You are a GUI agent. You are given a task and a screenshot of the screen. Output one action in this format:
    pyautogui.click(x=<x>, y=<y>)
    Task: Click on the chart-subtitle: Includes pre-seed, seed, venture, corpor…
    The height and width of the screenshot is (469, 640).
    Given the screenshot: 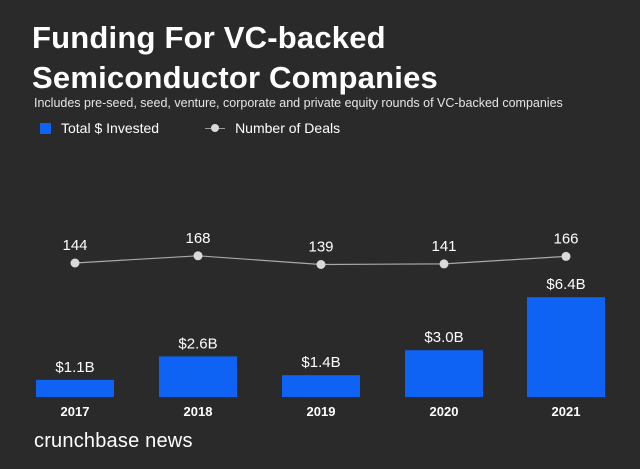 What is the action you would take?
    pyautogui.click(x=298, y=103)
    